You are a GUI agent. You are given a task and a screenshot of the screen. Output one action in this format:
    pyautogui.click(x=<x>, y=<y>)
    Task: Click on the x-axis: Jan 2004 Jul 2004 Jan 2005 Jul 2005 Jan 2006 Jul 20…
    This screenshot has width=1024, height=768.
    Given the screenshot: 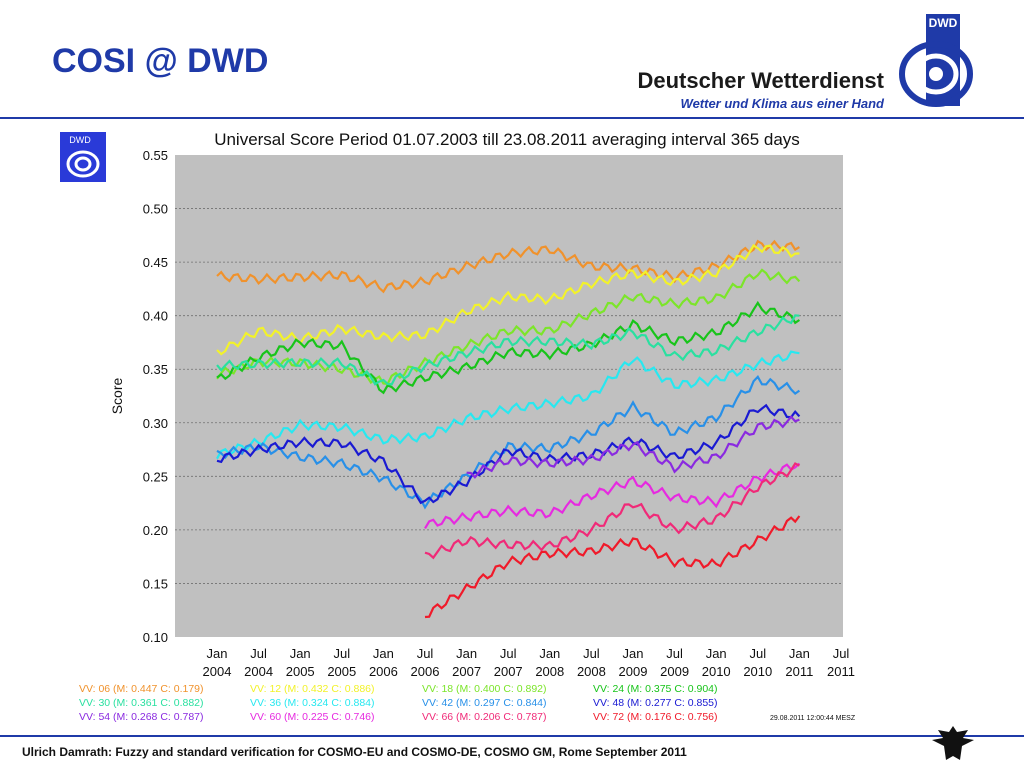 What is the action you would take?
    pyautogui.click(x=529, y=662)
    